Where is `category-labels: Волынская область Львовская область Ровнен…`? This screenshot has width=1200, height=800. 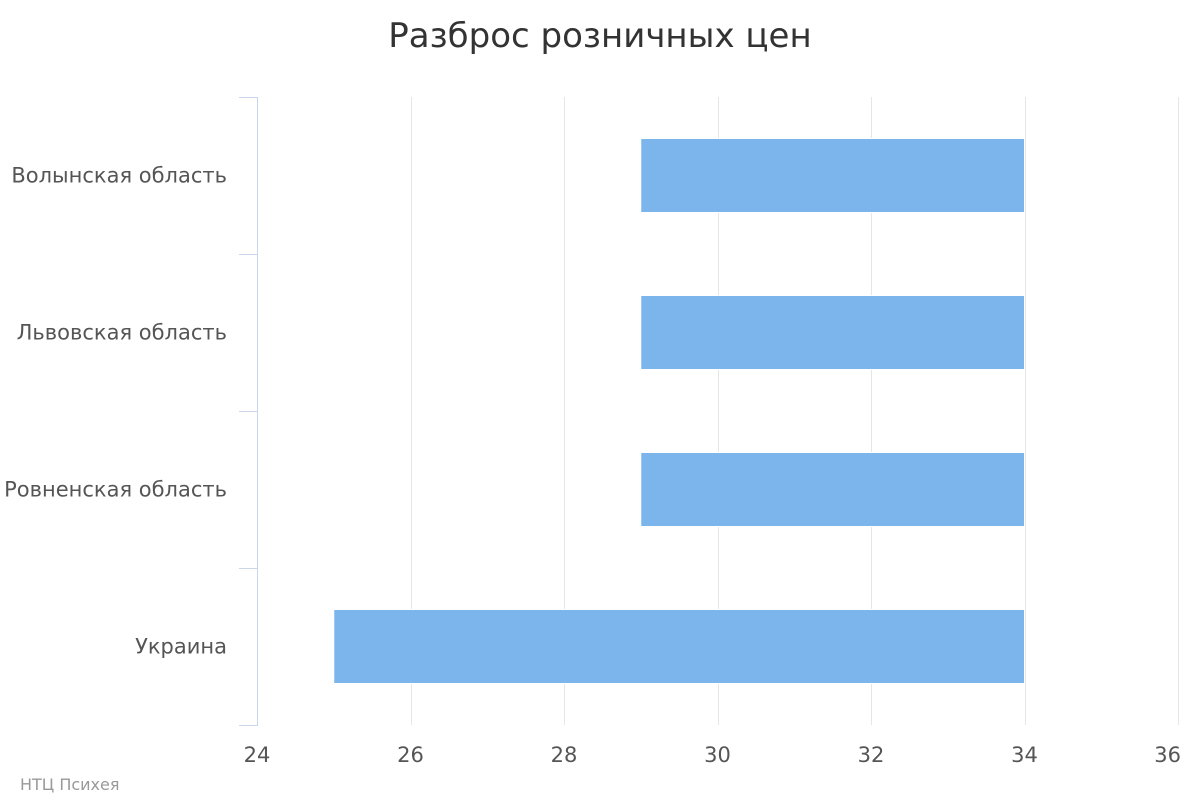 category-labels: Волынская область Львовская область Ровнен… is located at coordinates (115, 411).